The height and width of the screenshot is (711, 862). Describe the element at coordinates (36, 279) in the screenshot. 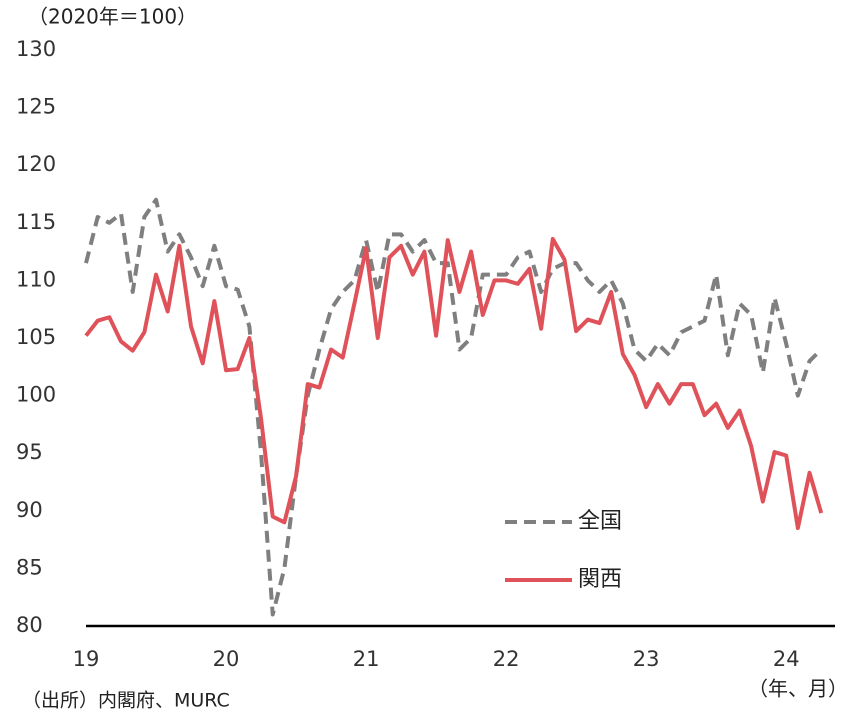

I see `y-tick-label: 110` at that location.